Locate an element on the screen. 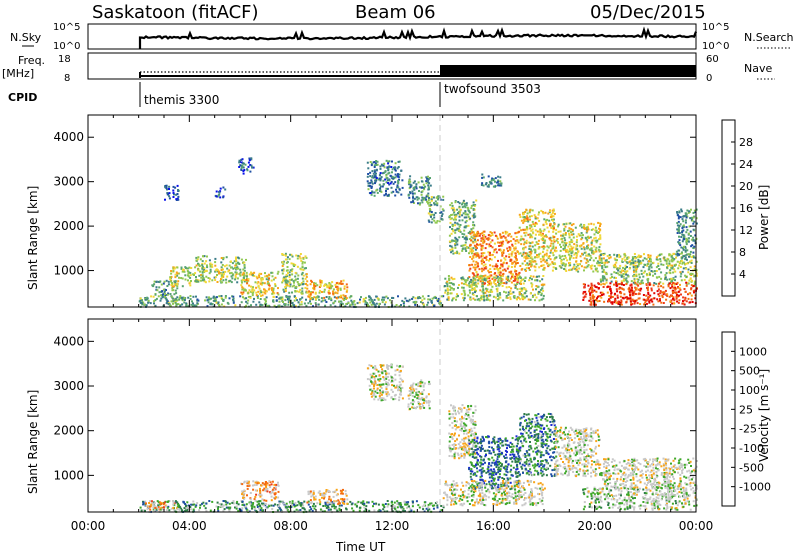 The image size is (800, 554). nsky-panel: N.Sky 10^5 10^0 10^5 10^0 N.Search is located at coordinates (402, 37).